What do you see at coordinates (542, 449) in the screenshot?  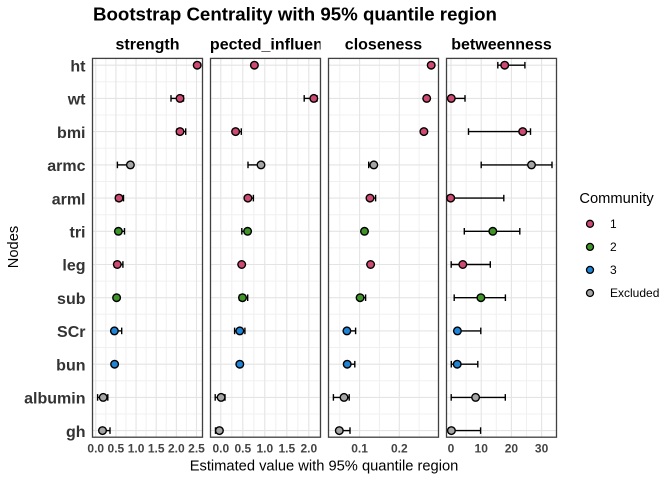 I see `svg-text: 30` at bounding box center [542, 449].